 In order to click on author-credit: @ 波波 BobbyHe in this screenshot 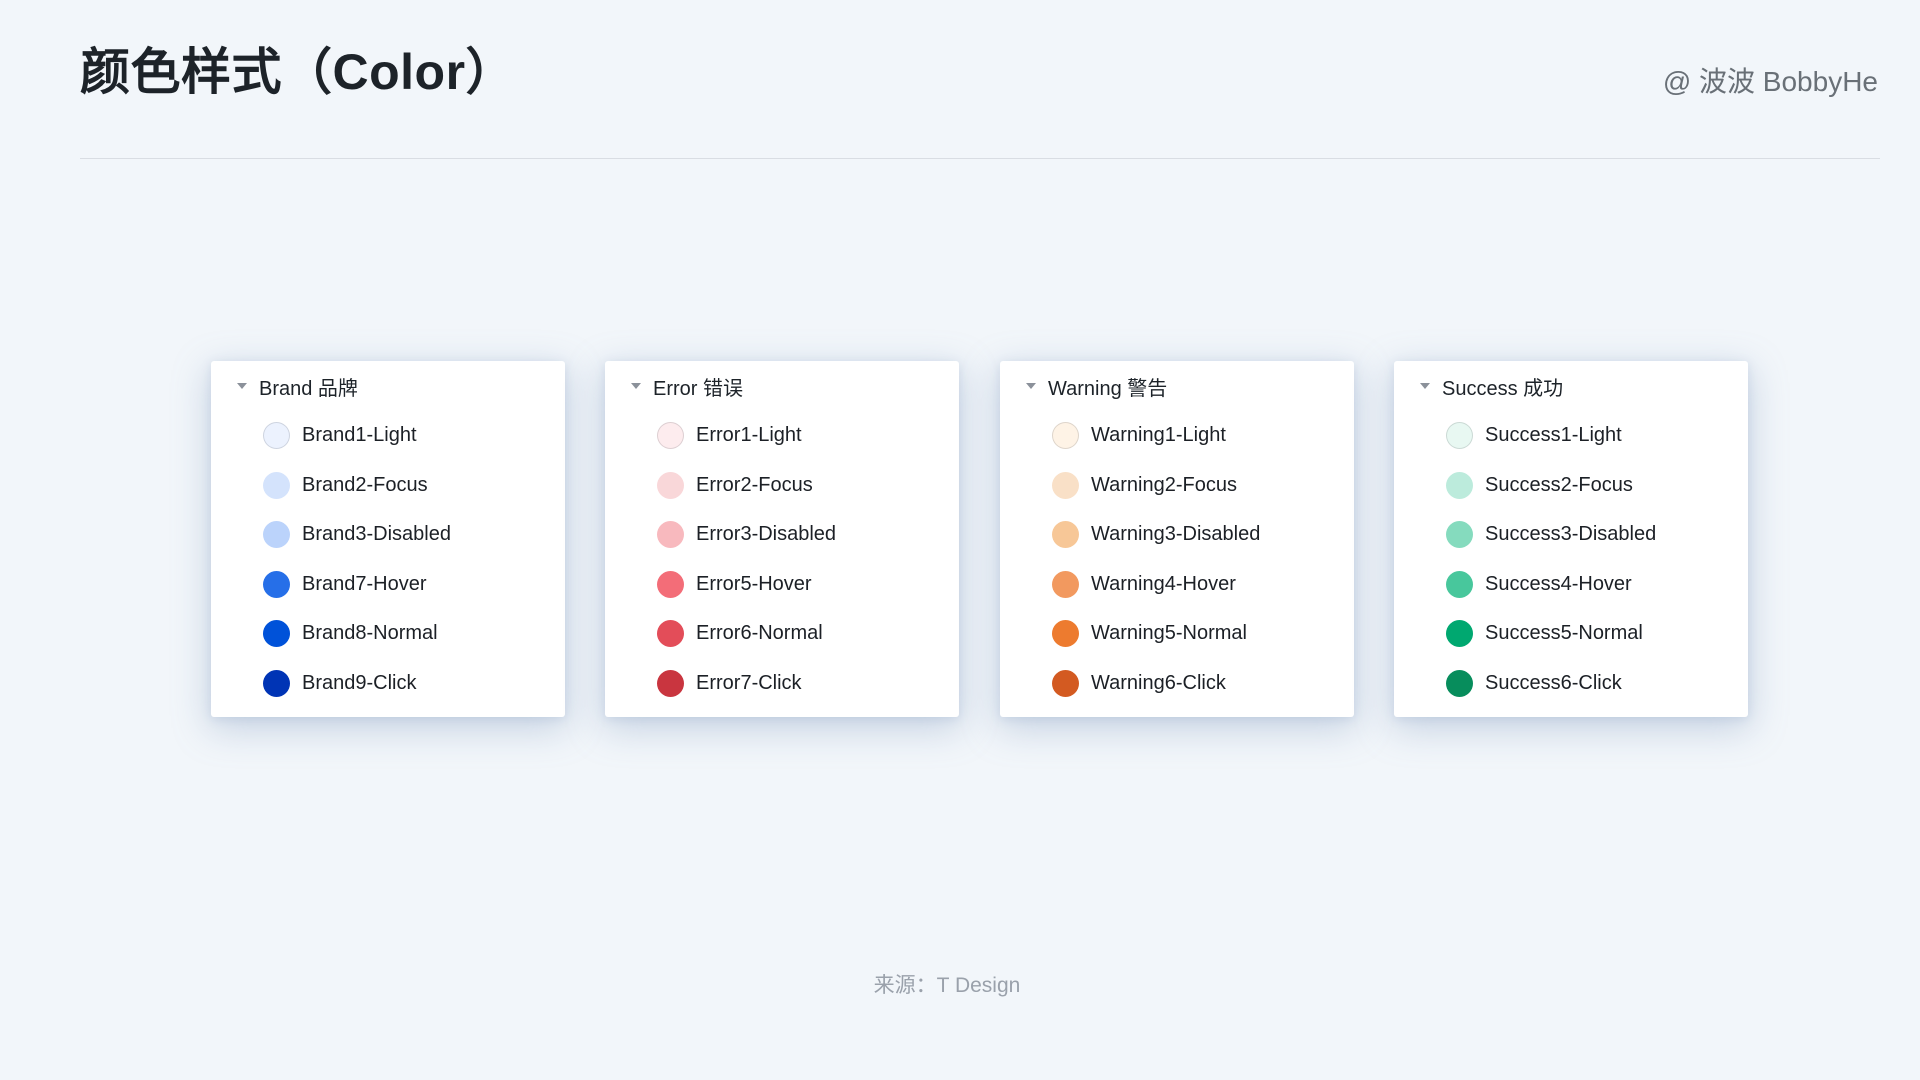, I will do `click(1770, 81)`.